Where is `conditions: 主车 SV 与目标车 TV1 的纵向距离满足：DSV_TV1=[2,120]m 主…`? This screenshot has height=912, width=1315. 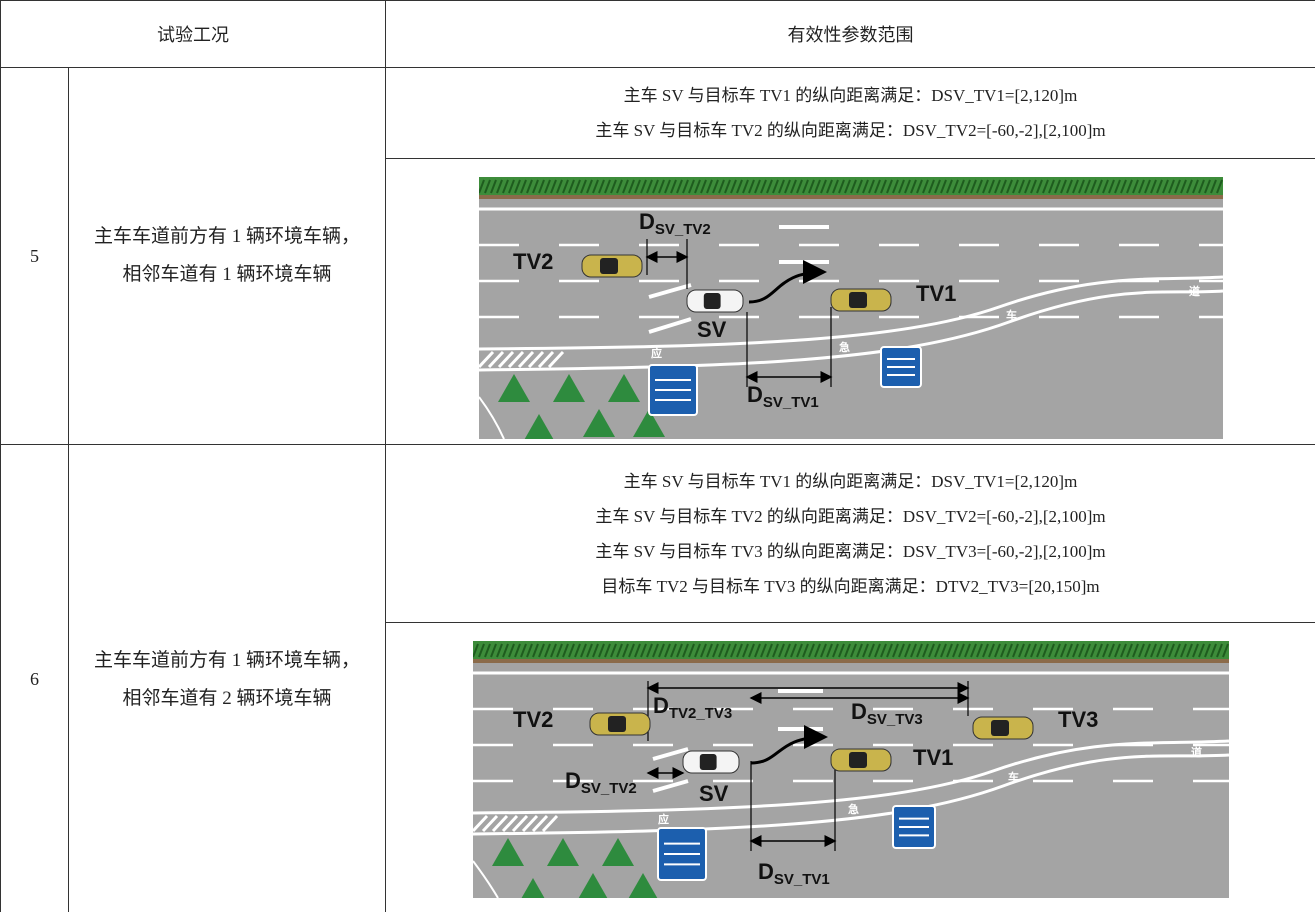 conditions: 主车 SV 与目标车 TV1 的纵向距离满足：DSV_TV1=[2,120]m 主… is located at coordinates (850, 113).